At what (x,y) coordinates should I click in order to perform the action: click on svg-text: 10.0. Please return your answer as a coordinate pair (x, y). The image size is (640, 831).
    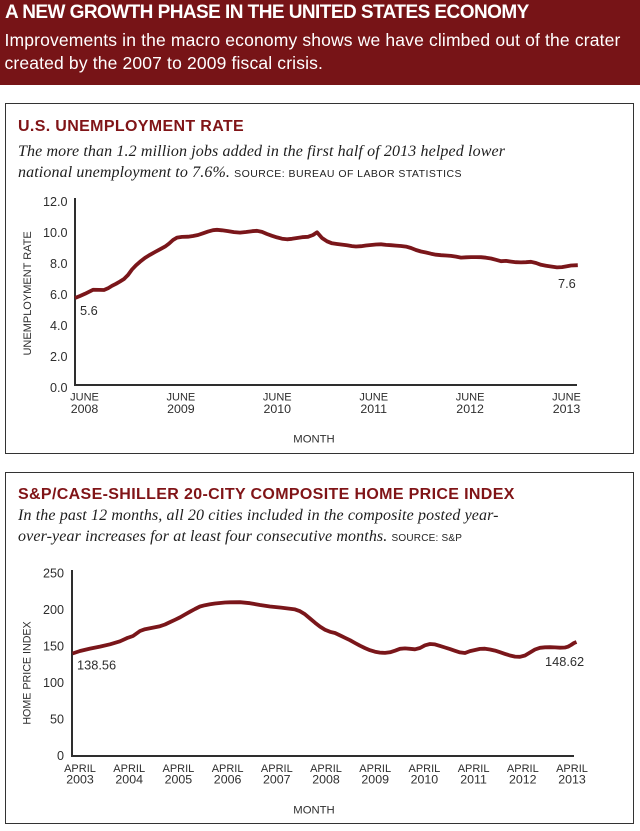
    Looking at the image, I should click on (55, 233).